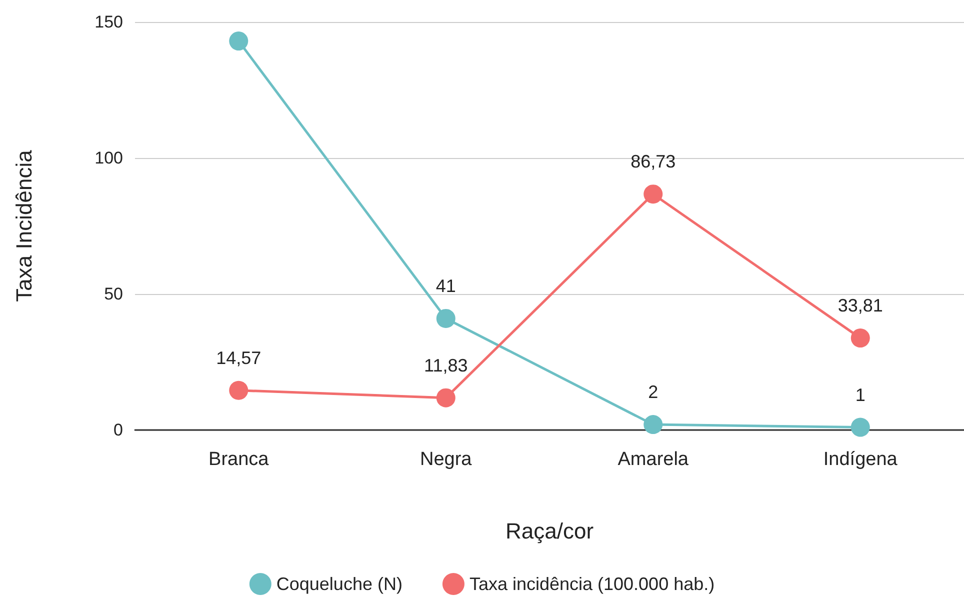 This screenshot has width=964, height=600. I want to click on x-tick-label: Indígena, so click(860, 459).